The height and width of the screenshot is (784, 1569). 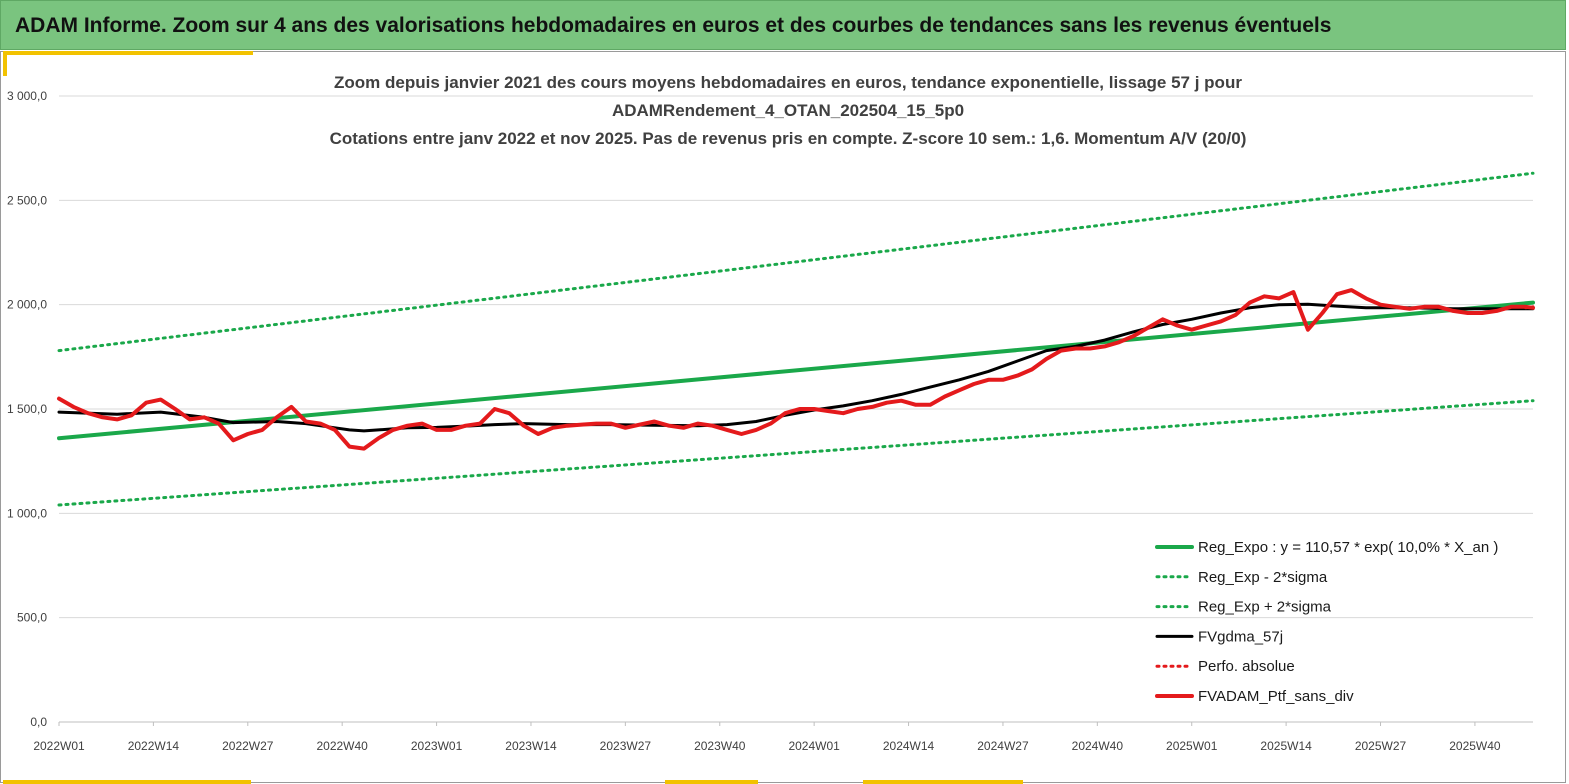 What do you see at coordinates (1381, 746) in the screenshot?
I see `x-tick-label: 2025W27` at bounding box center [1381, 746].